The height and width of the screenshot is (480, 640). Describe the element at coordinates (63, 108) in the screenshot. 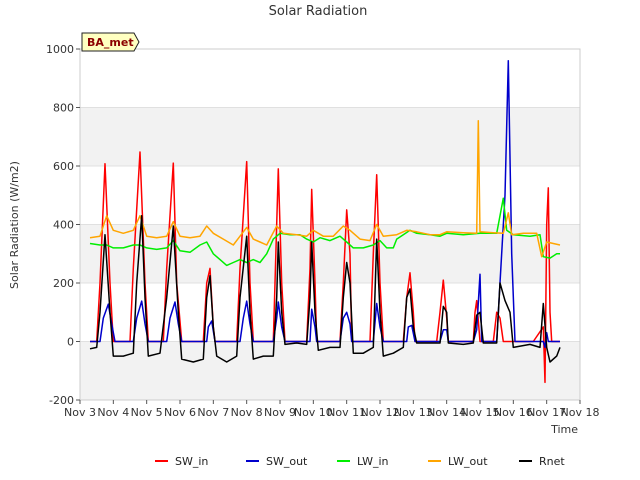

I see `y-tick-label: 800` at that location.